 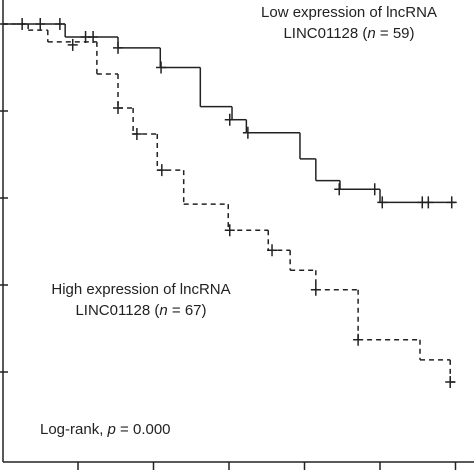 I want to click on annotation: High expression of lncRNA, so click(x=140, y=289).